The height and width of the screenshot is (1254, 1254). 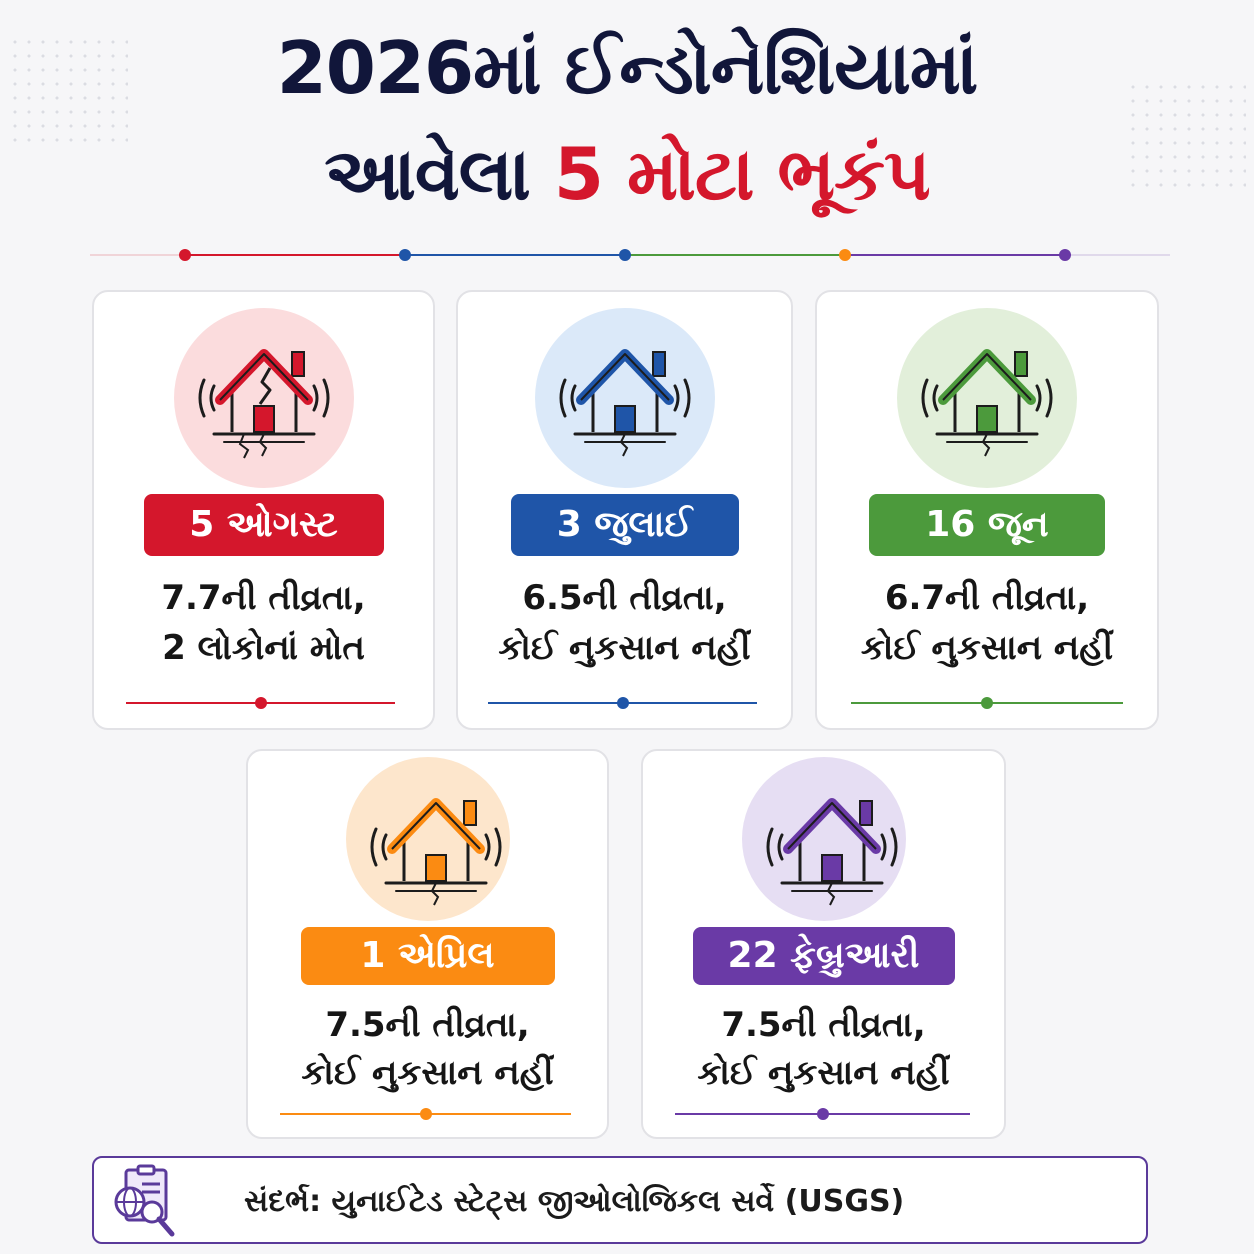 I want to click on title-line-1: 2026માં ઈન્ડોનેશિયામાં, so click(x=627, y=68).